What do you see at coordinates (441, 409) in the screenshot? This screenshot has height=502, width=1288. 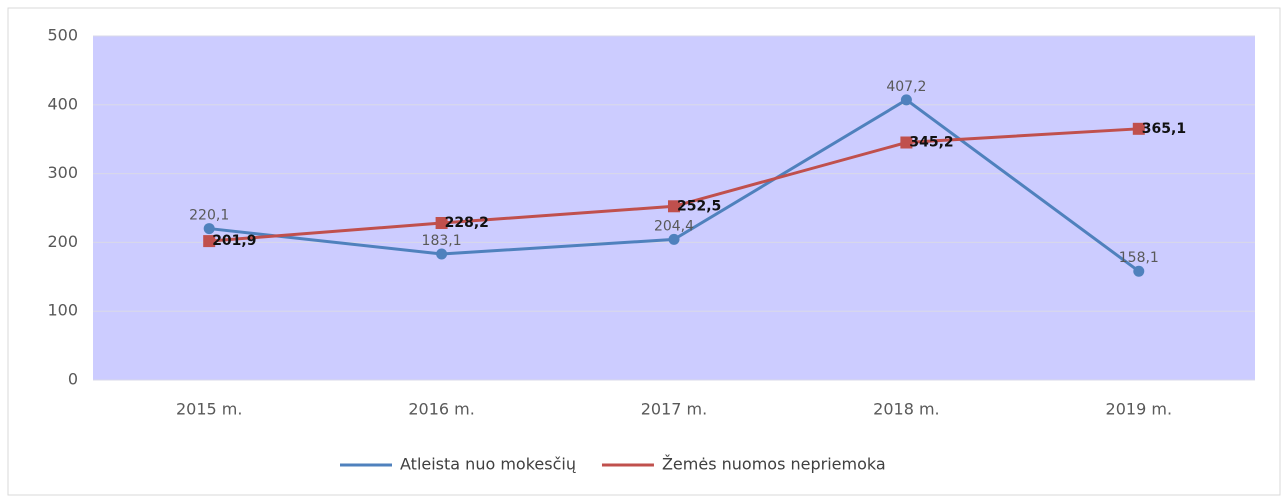 I see `x-tick-label: 2016 m.` at bounding box center [441, 409].